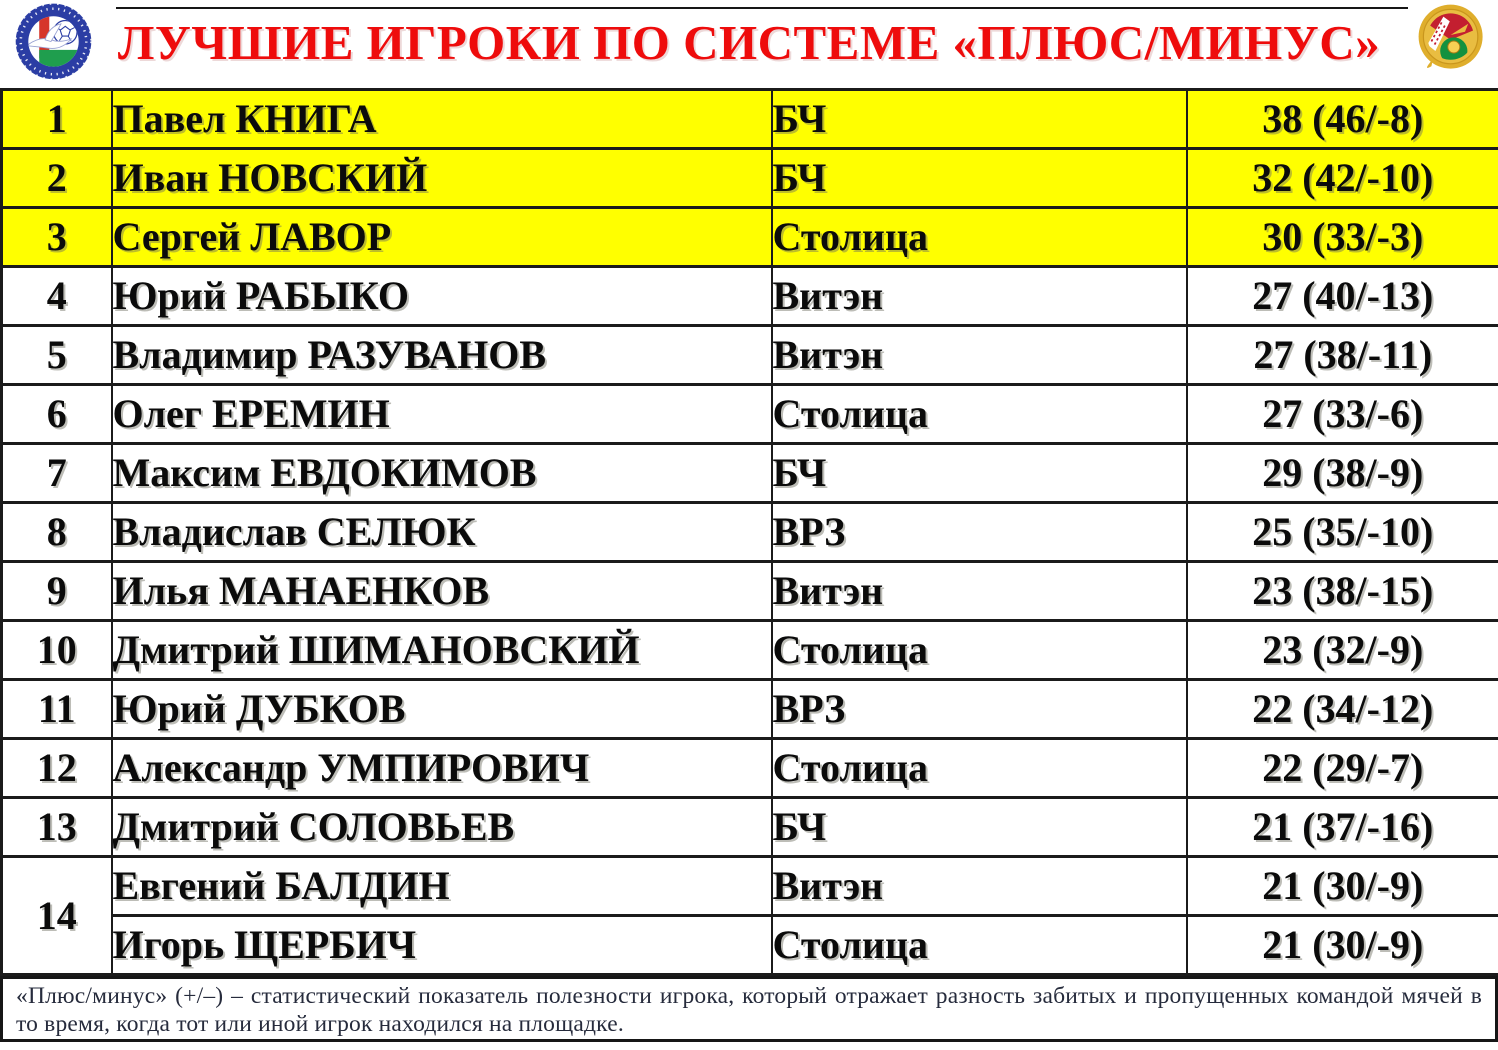 The image size is (1498, 1050). I want to click on rank-cell: 6, so click(56, 414).